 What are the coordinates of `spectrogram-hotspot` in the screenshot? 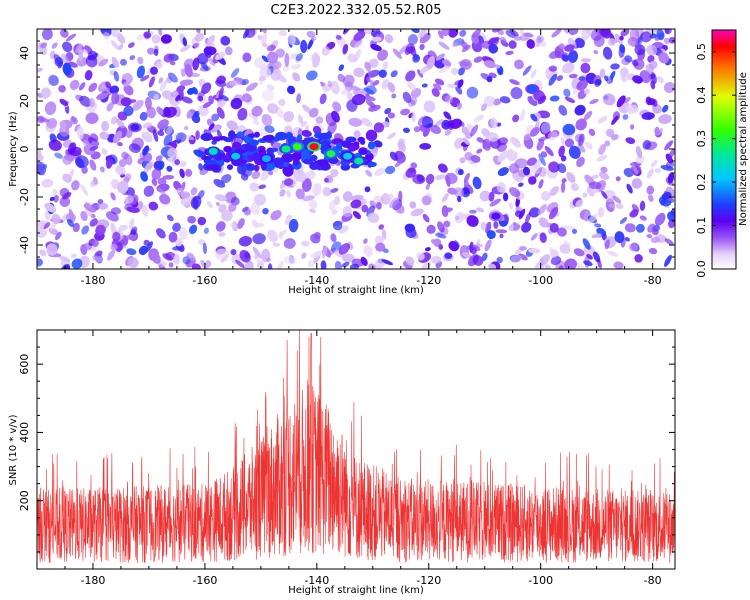 It's located at (135, 127).